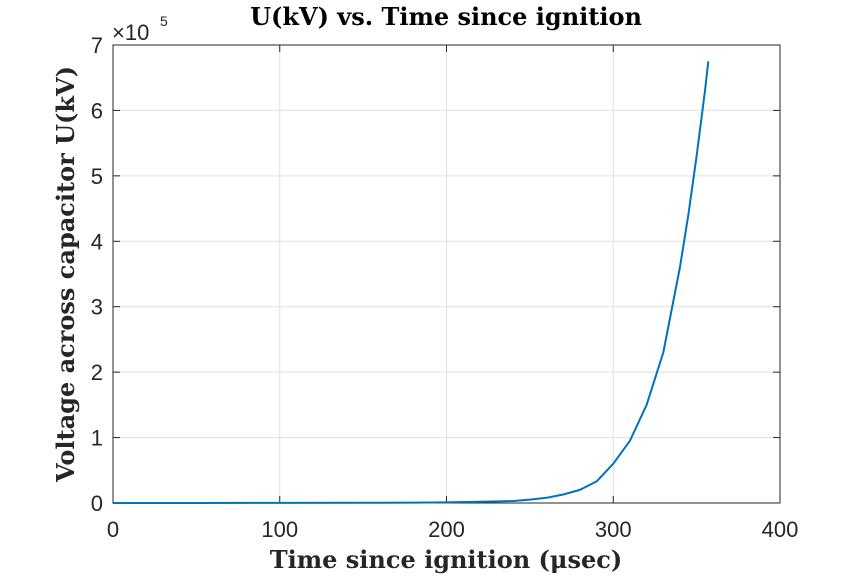 The width and height of the screenshot is (863, 582). What do you see at coordinates (97, 45) in the screenshot?
I see `y-tick-label: 7` at bounding box center [97, 45].